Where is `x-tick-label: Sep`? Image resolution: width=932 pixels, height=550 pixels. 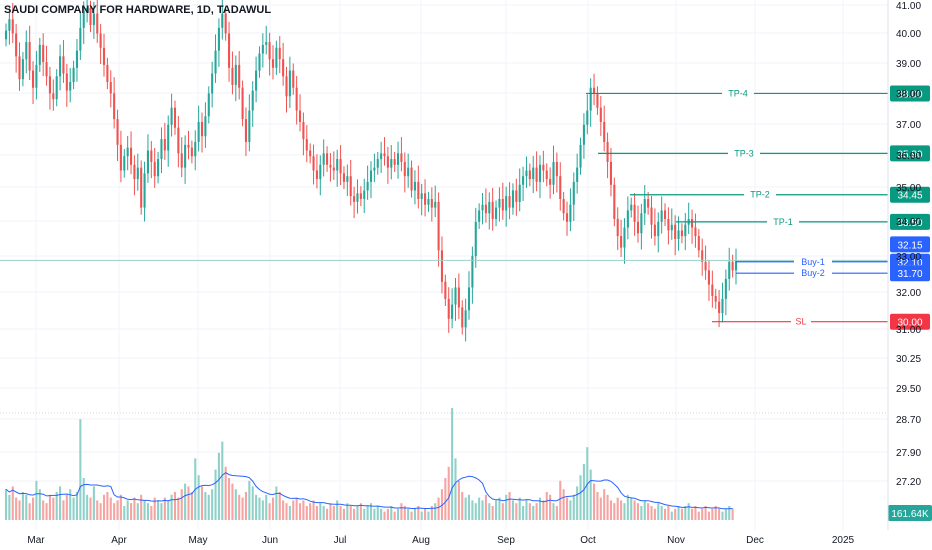 x-tick-label: Sep is located at coordinates (506, 540).